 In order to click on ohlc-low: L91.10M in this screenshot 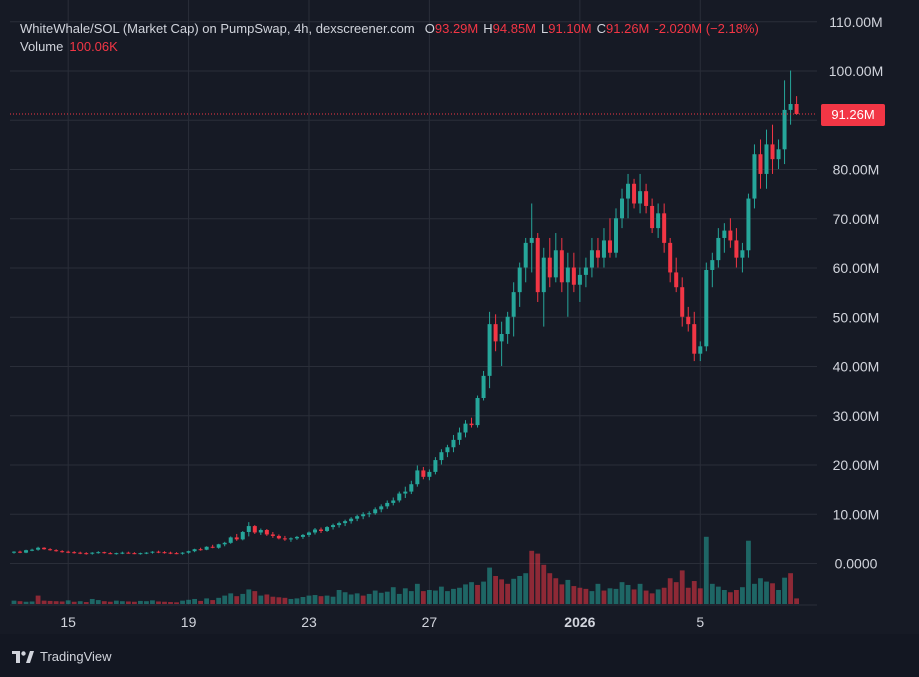, I will do `click(566, 28)`.